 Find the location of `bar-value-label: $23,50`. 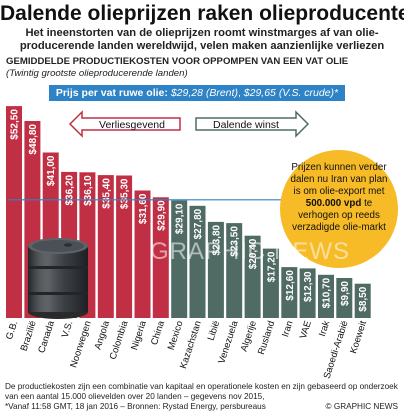

bar-value-label: $23,50 is located at coordinates (235, 241).